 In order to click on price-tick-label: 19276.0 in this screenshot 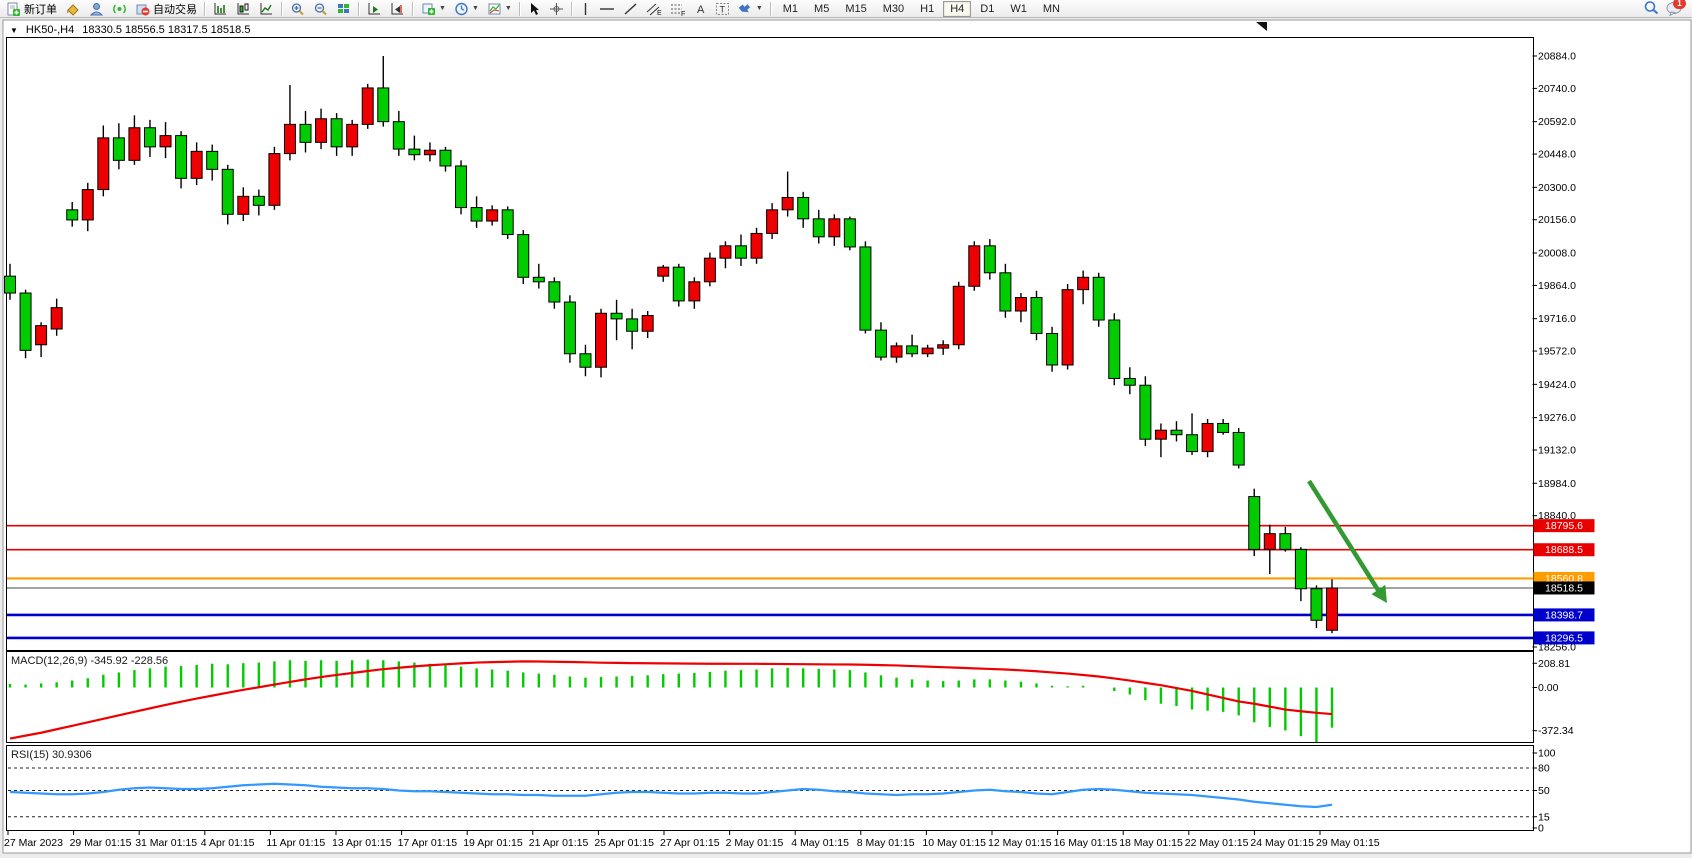, I will do `click(1557, 418)`.